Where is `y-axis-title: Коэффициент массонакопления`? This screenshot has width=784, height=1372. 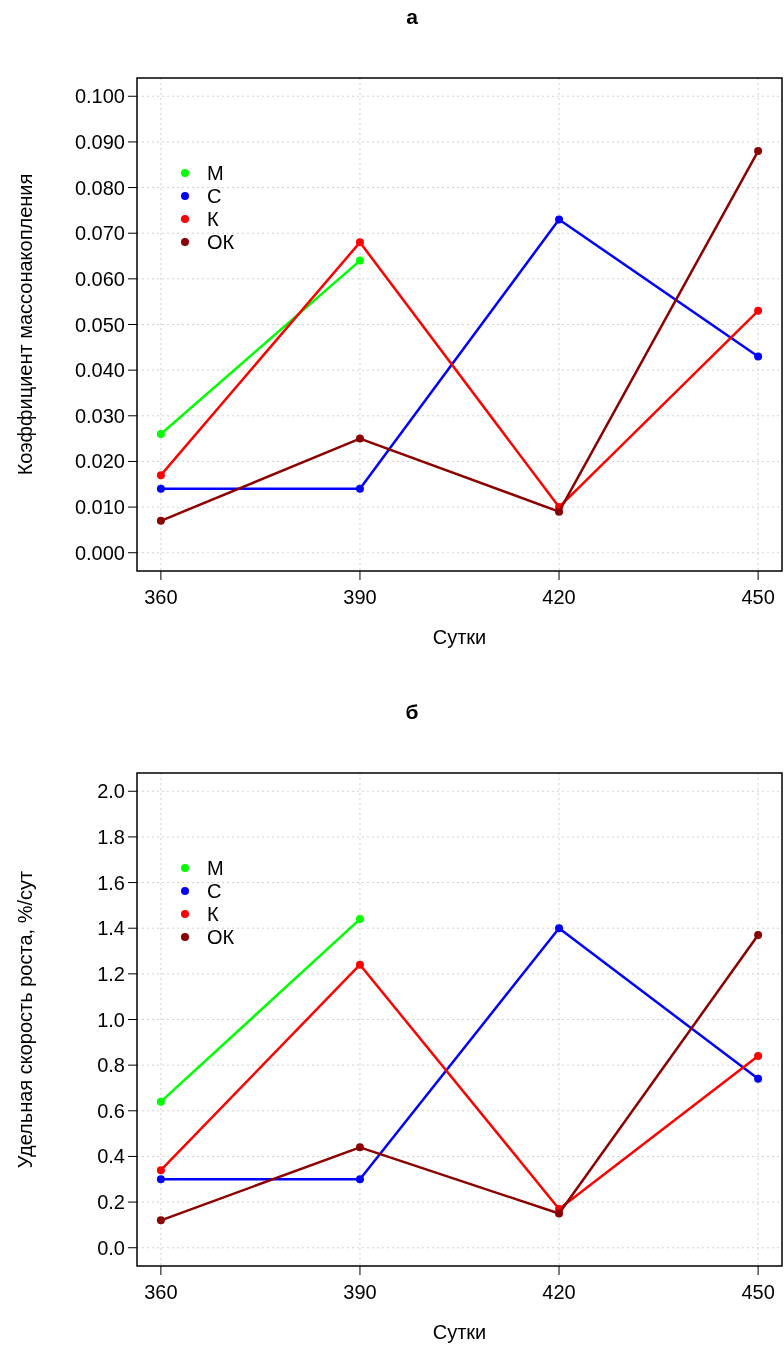 y-axis-title: Коэффициент массонакопления is located at coordinates (25, 324).